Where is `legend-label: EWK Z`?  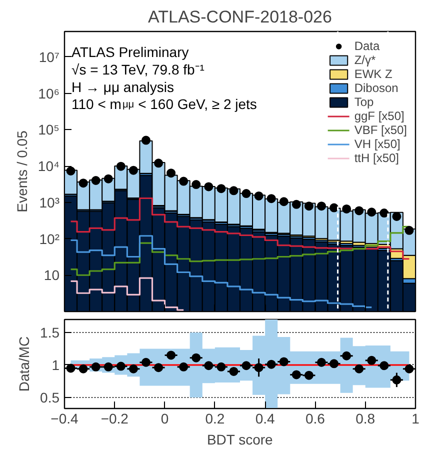
legend-label: EWK Z is located at coordinates (373, 74).